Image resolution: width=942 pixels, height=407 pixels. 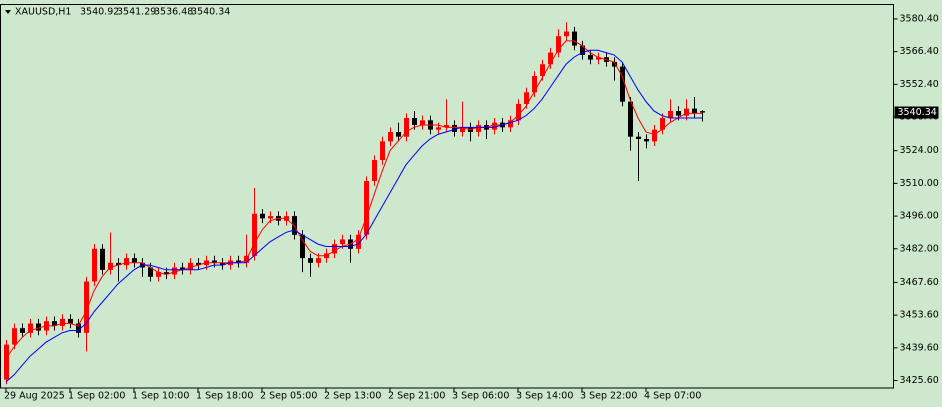 I want to click on price-tag, so click(x=916, y=112).